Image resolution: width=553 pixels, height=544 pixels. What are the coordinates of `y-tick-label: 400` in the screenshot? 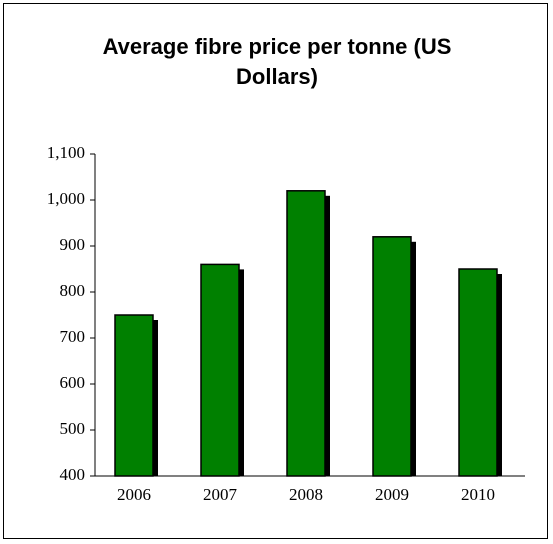 It's located at (73, 474).